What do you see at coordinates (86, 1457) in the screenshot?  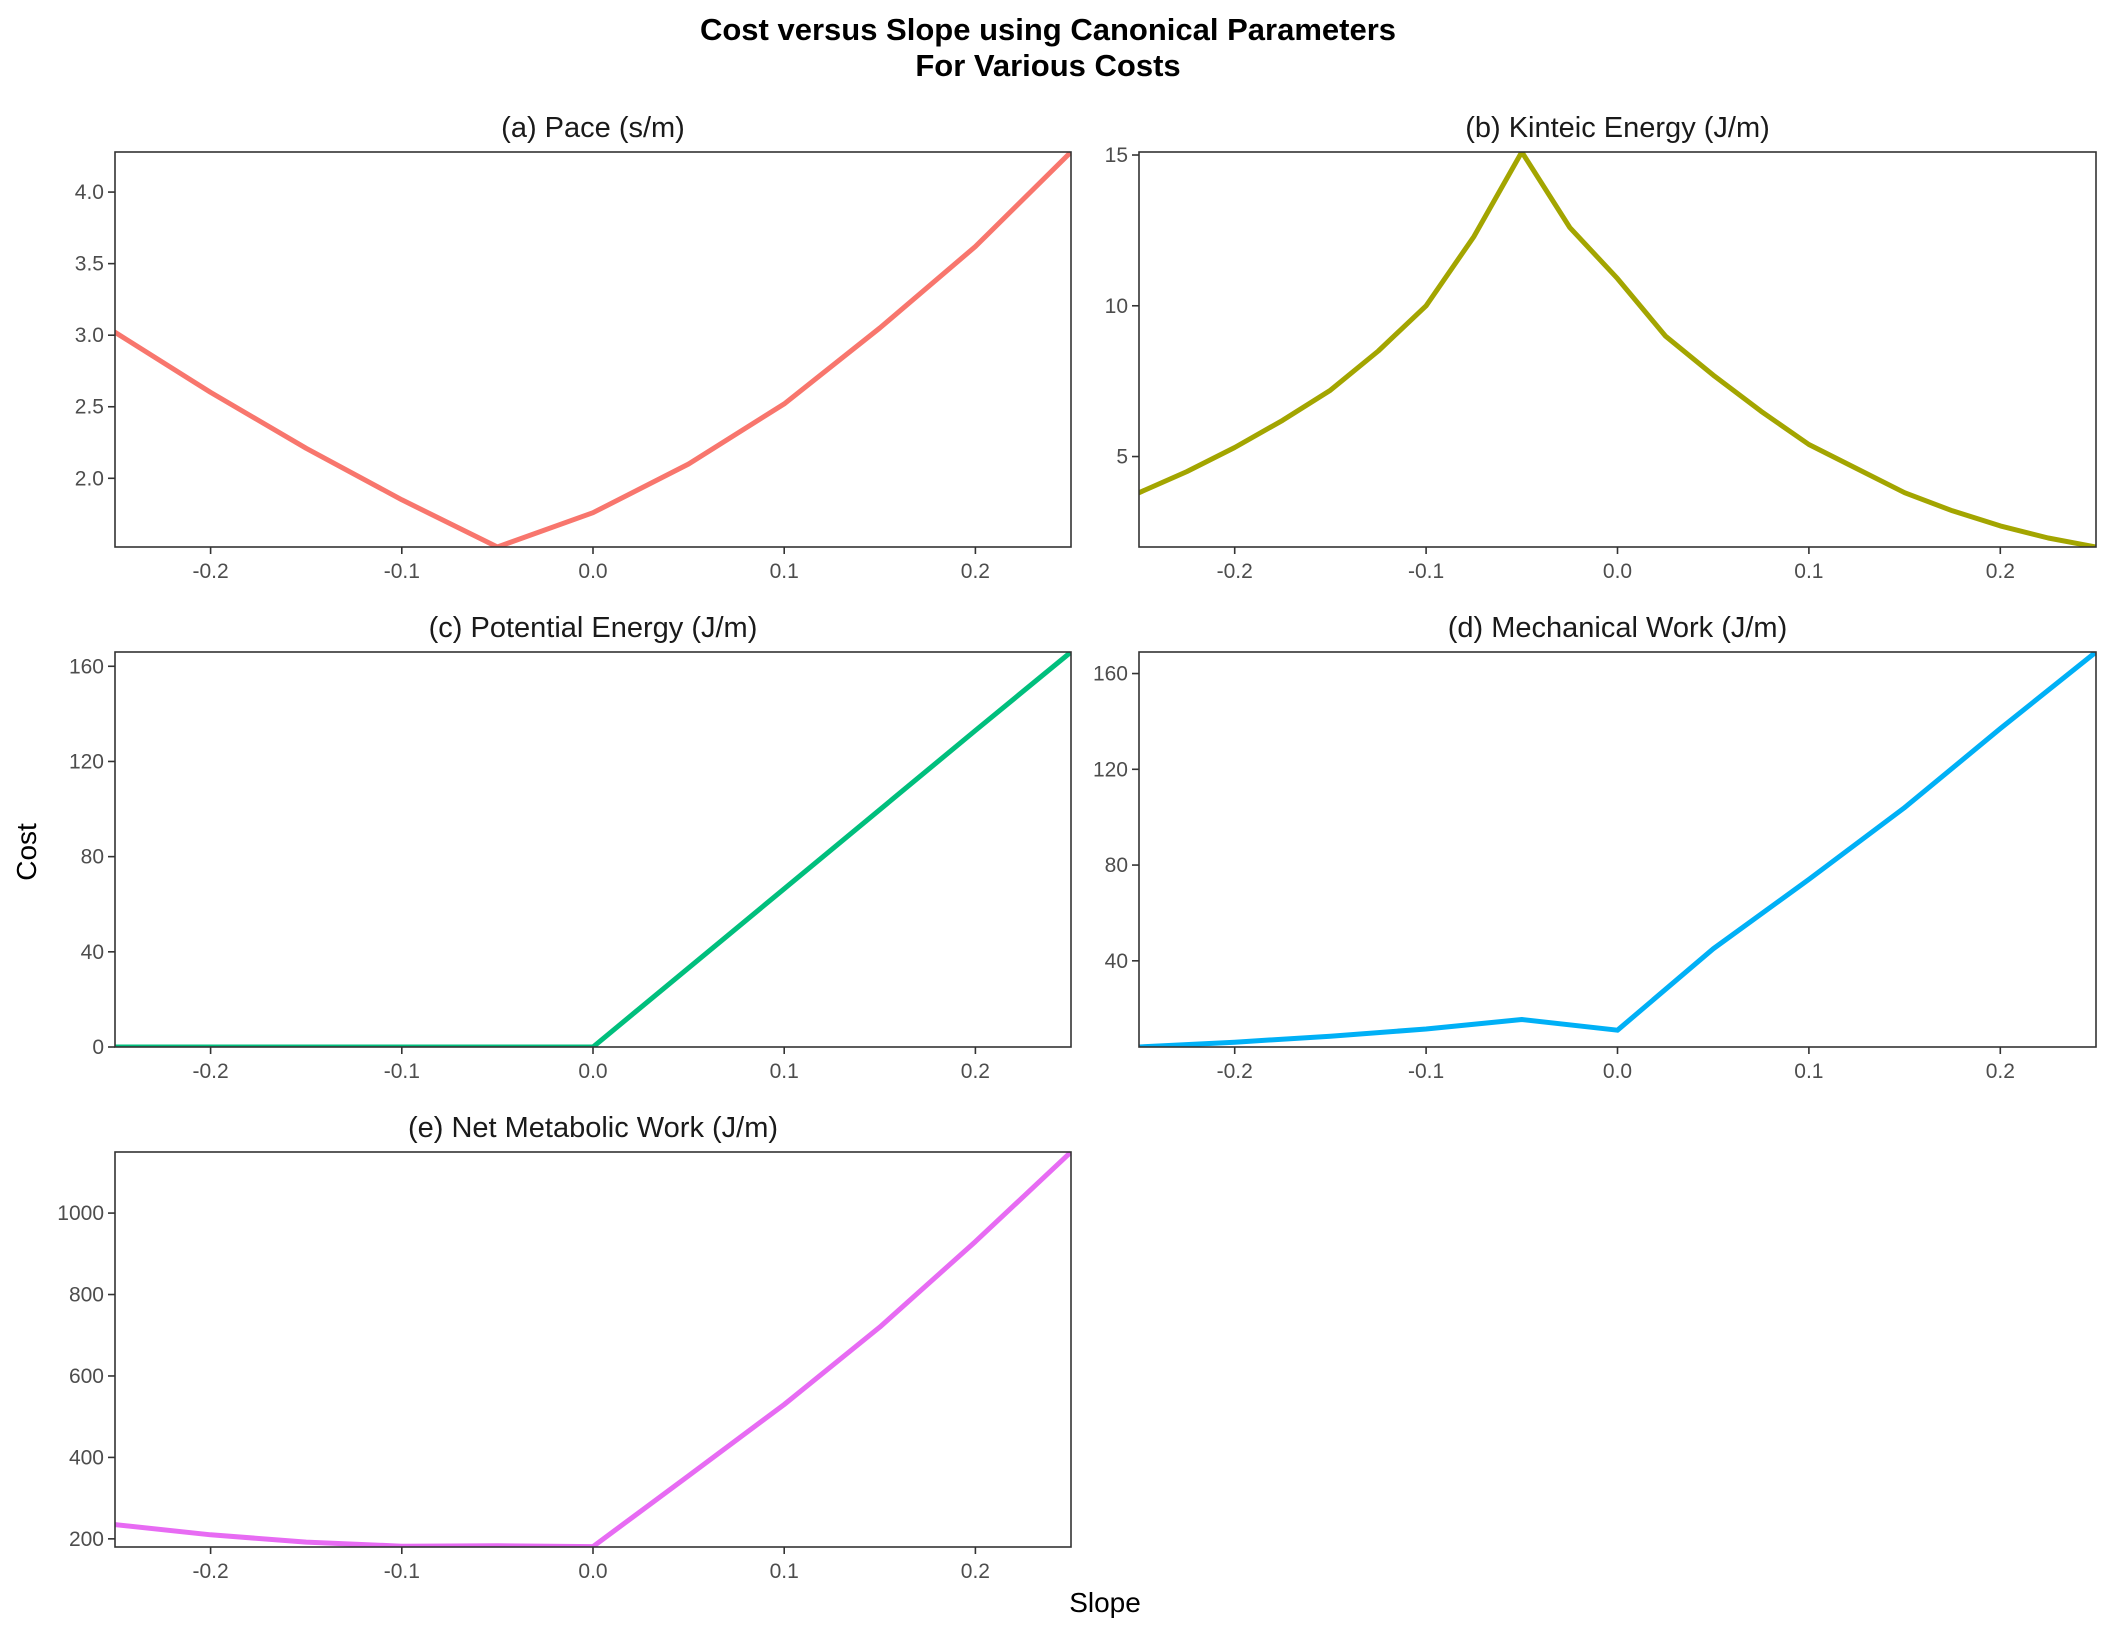 I see `y-tick-label: 400` at bounding box center [86, 1457].